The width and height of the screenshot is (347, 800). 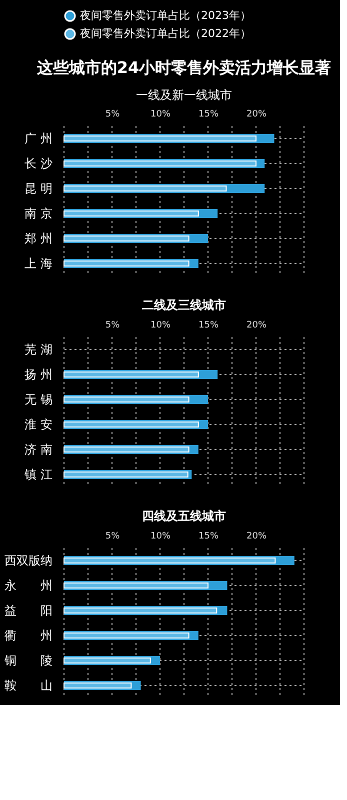 What do you see at coordinates (38, 139) in the screenshot?
I see `y-tick-label: 广 州` at bounding box center [38, 139].